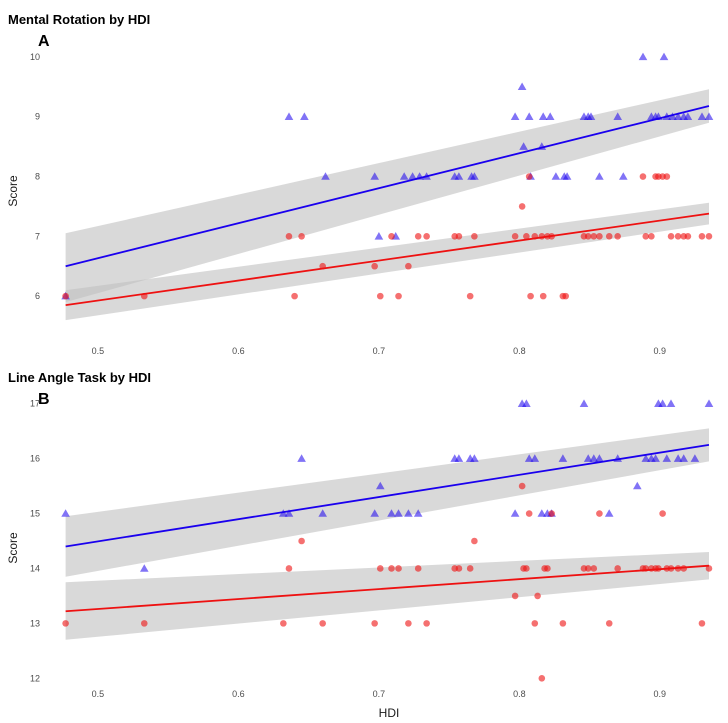 This screenshot has width=728, height=723. Describe the element at coordinates (98, 694) in the screenshot. I see `panel-b-x-tick-label: 0.5` at that location.